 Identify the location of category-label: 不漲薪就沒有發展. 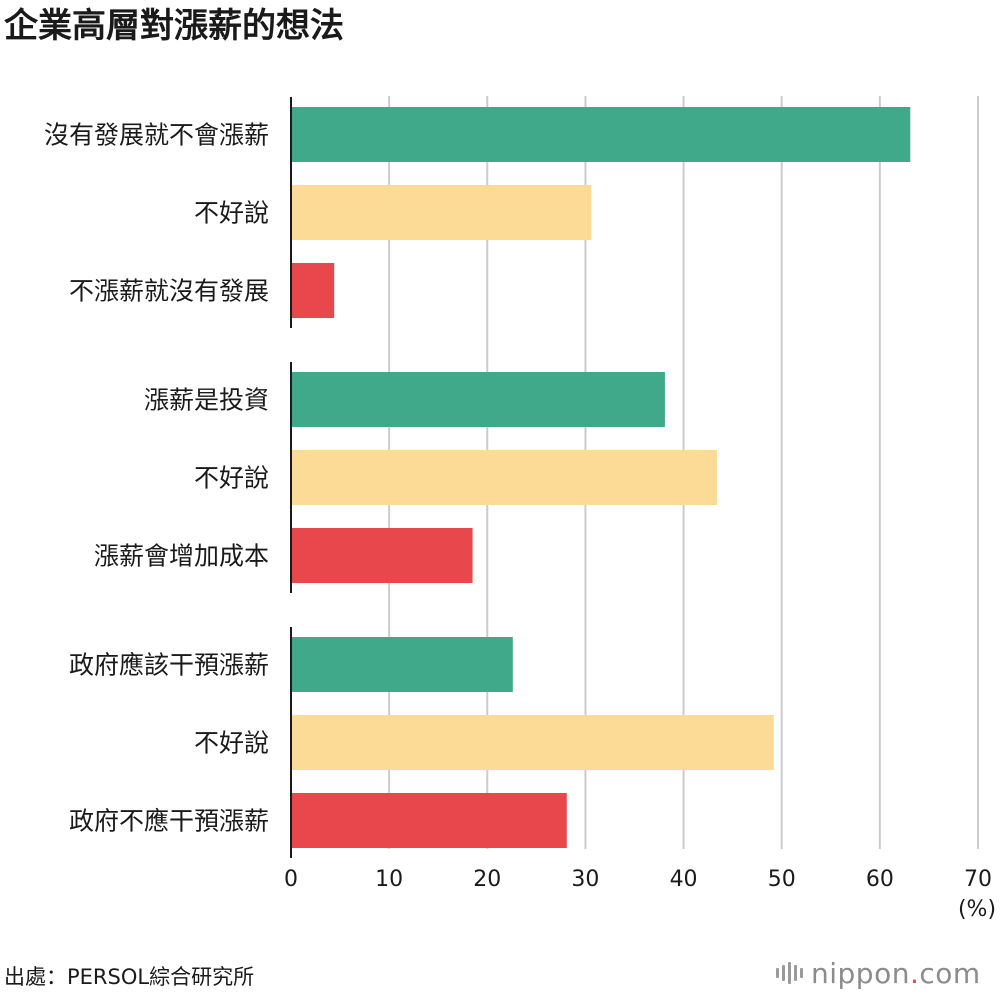
(169, 291).